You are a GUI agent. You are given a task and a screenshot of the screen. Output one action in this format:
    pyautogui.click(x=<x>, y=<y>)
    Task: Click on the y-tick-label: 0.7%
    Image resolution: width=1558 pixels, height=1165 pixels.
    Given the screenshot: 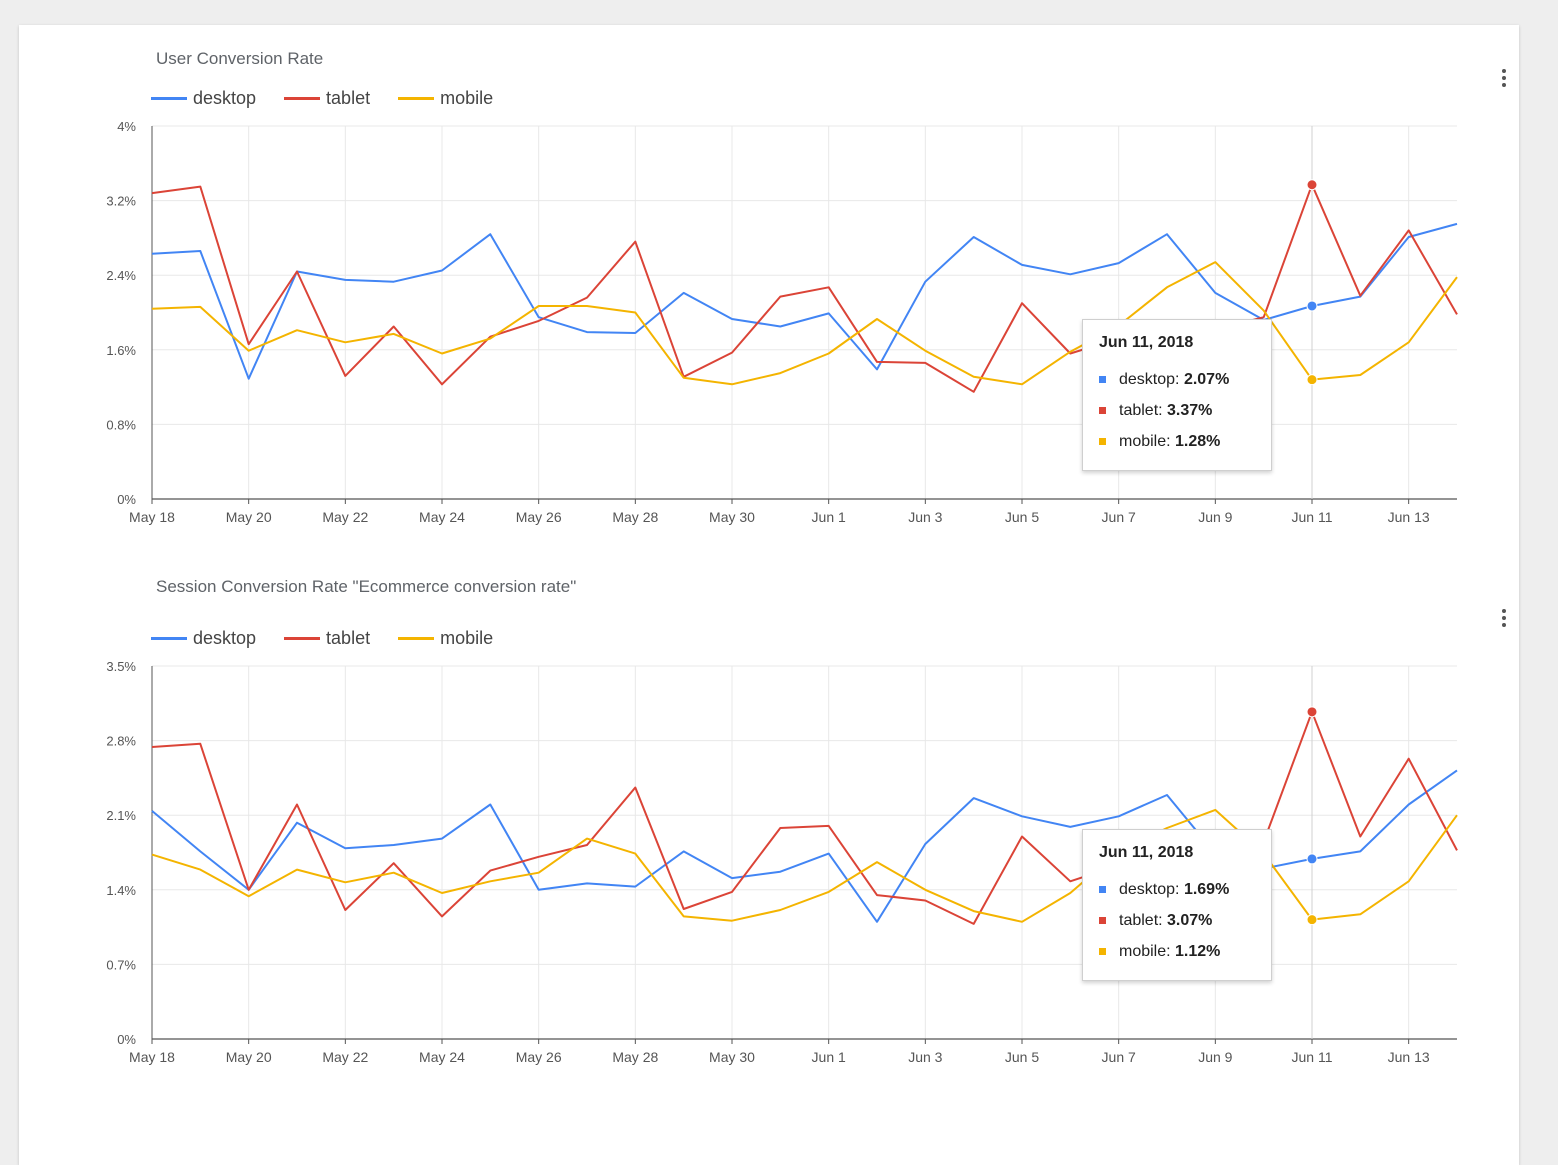 What is the action you would take?
    pyautogui.click(x=121, y=964)
    